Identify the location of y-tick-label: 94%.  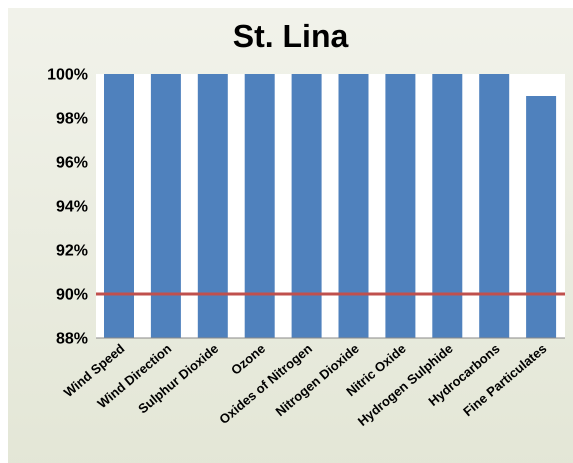
(72, 207).